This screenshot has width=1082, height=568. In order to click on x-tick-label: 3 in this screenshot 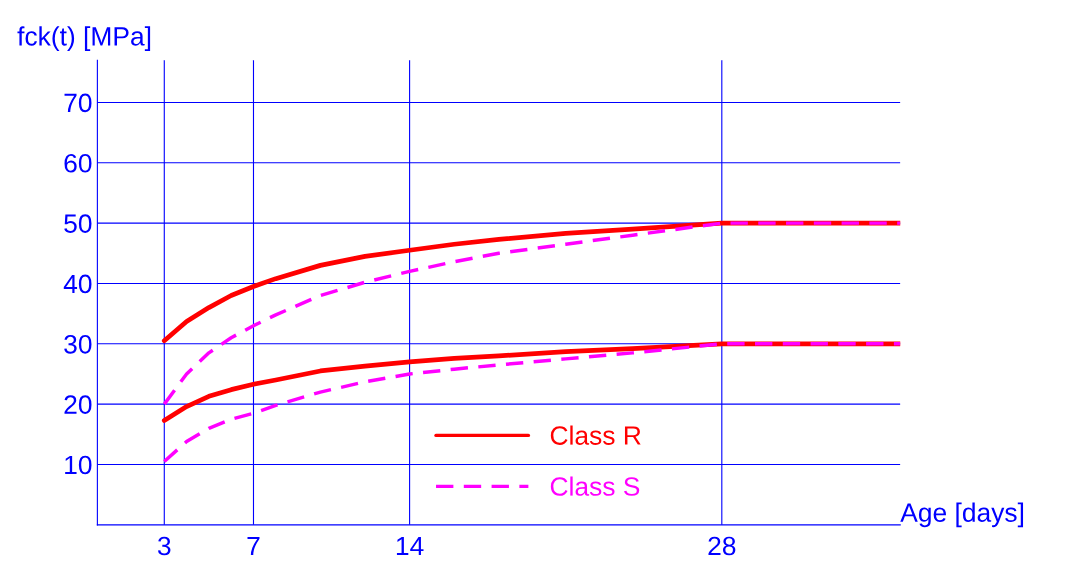, I will do `click(164, 546)`.